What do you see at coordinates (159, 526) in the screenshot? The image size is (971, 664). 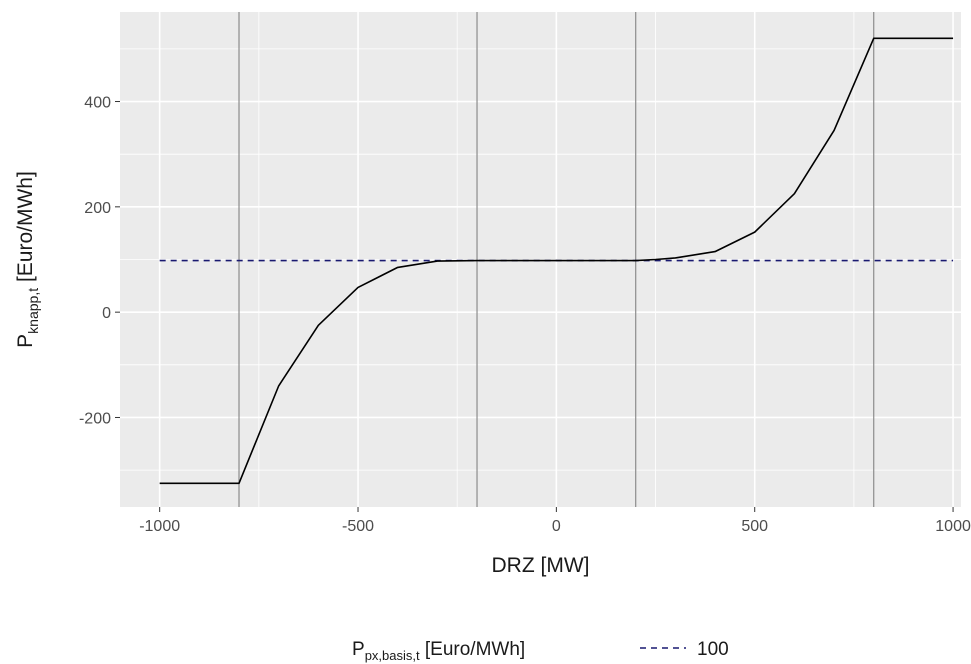 I see `x-tick-label: -1000` at bounding box center [159, 526].